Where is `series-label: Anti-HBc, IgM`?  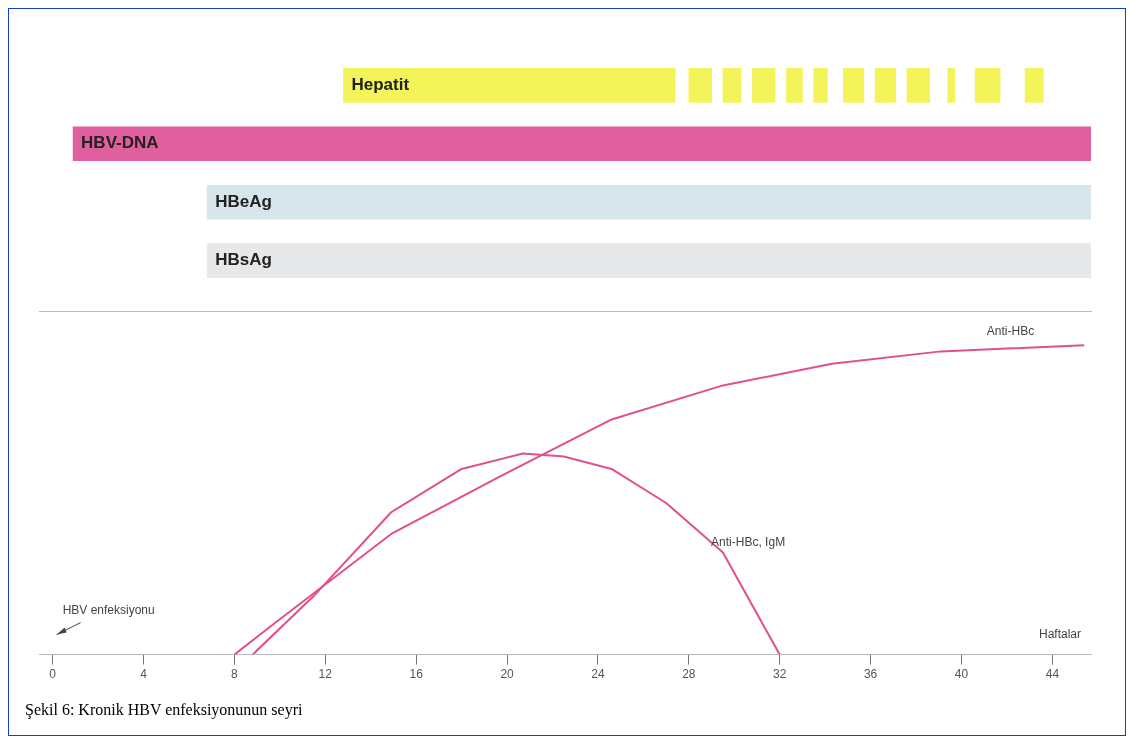 series-label: Anti-HBc, IgM is located at coordinates (748, 542).